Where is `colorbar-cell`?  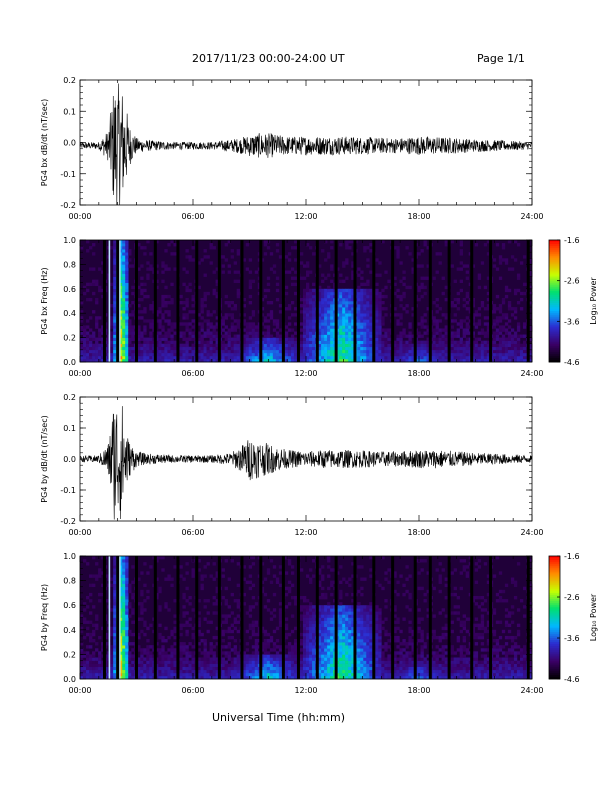 colorbar-cell is located at coordinates (554, 332).